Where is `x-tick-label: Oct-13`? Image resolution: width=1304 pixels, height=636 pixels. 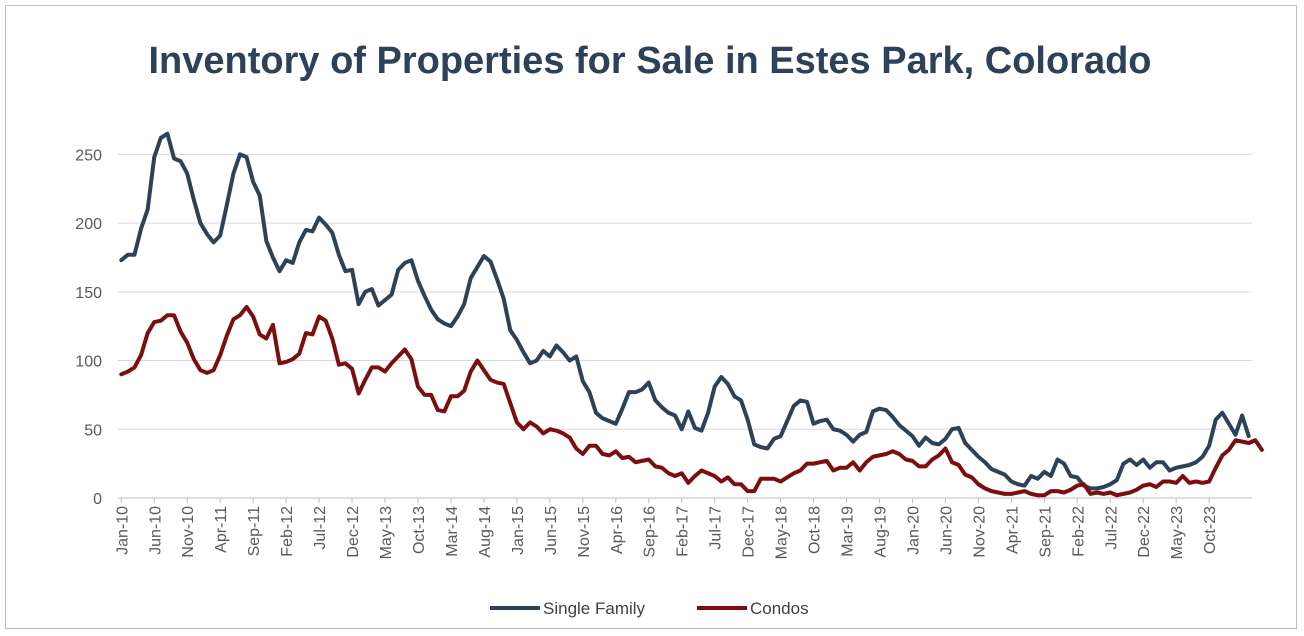 x-tick-label: Oct-13 is located at coordinates (419, 530).